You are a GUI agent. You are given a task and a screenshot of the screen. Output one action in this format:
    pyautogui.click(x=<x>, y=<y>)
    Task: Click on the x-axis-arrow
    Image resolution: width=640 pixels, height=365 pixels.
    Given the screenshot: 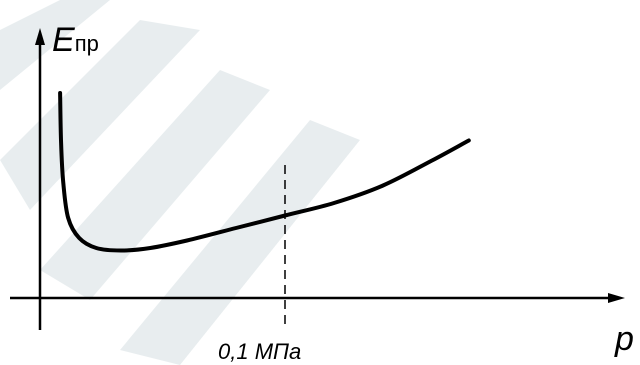 What is the action you would take?
    pyautogui.click(x=616, y=298)
    